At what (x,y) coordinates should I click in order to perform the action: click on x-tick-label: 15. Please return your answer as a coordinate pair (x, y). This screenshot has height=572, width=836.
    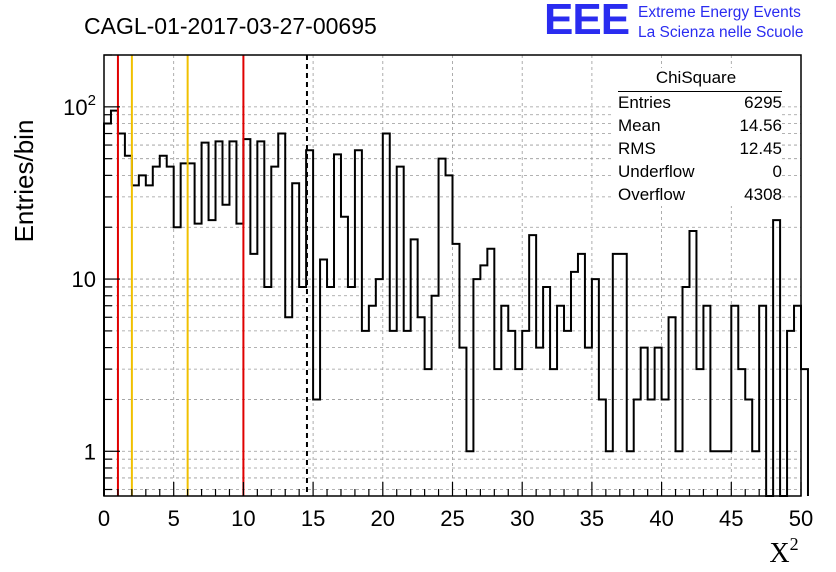
    Looking at the image, I should click on (313, 518).